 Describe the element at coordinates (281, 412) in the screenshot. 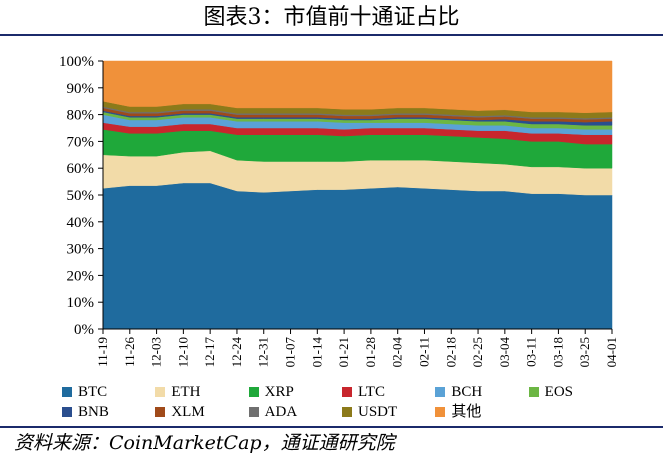

I see `legend-label: ADA` at that location.